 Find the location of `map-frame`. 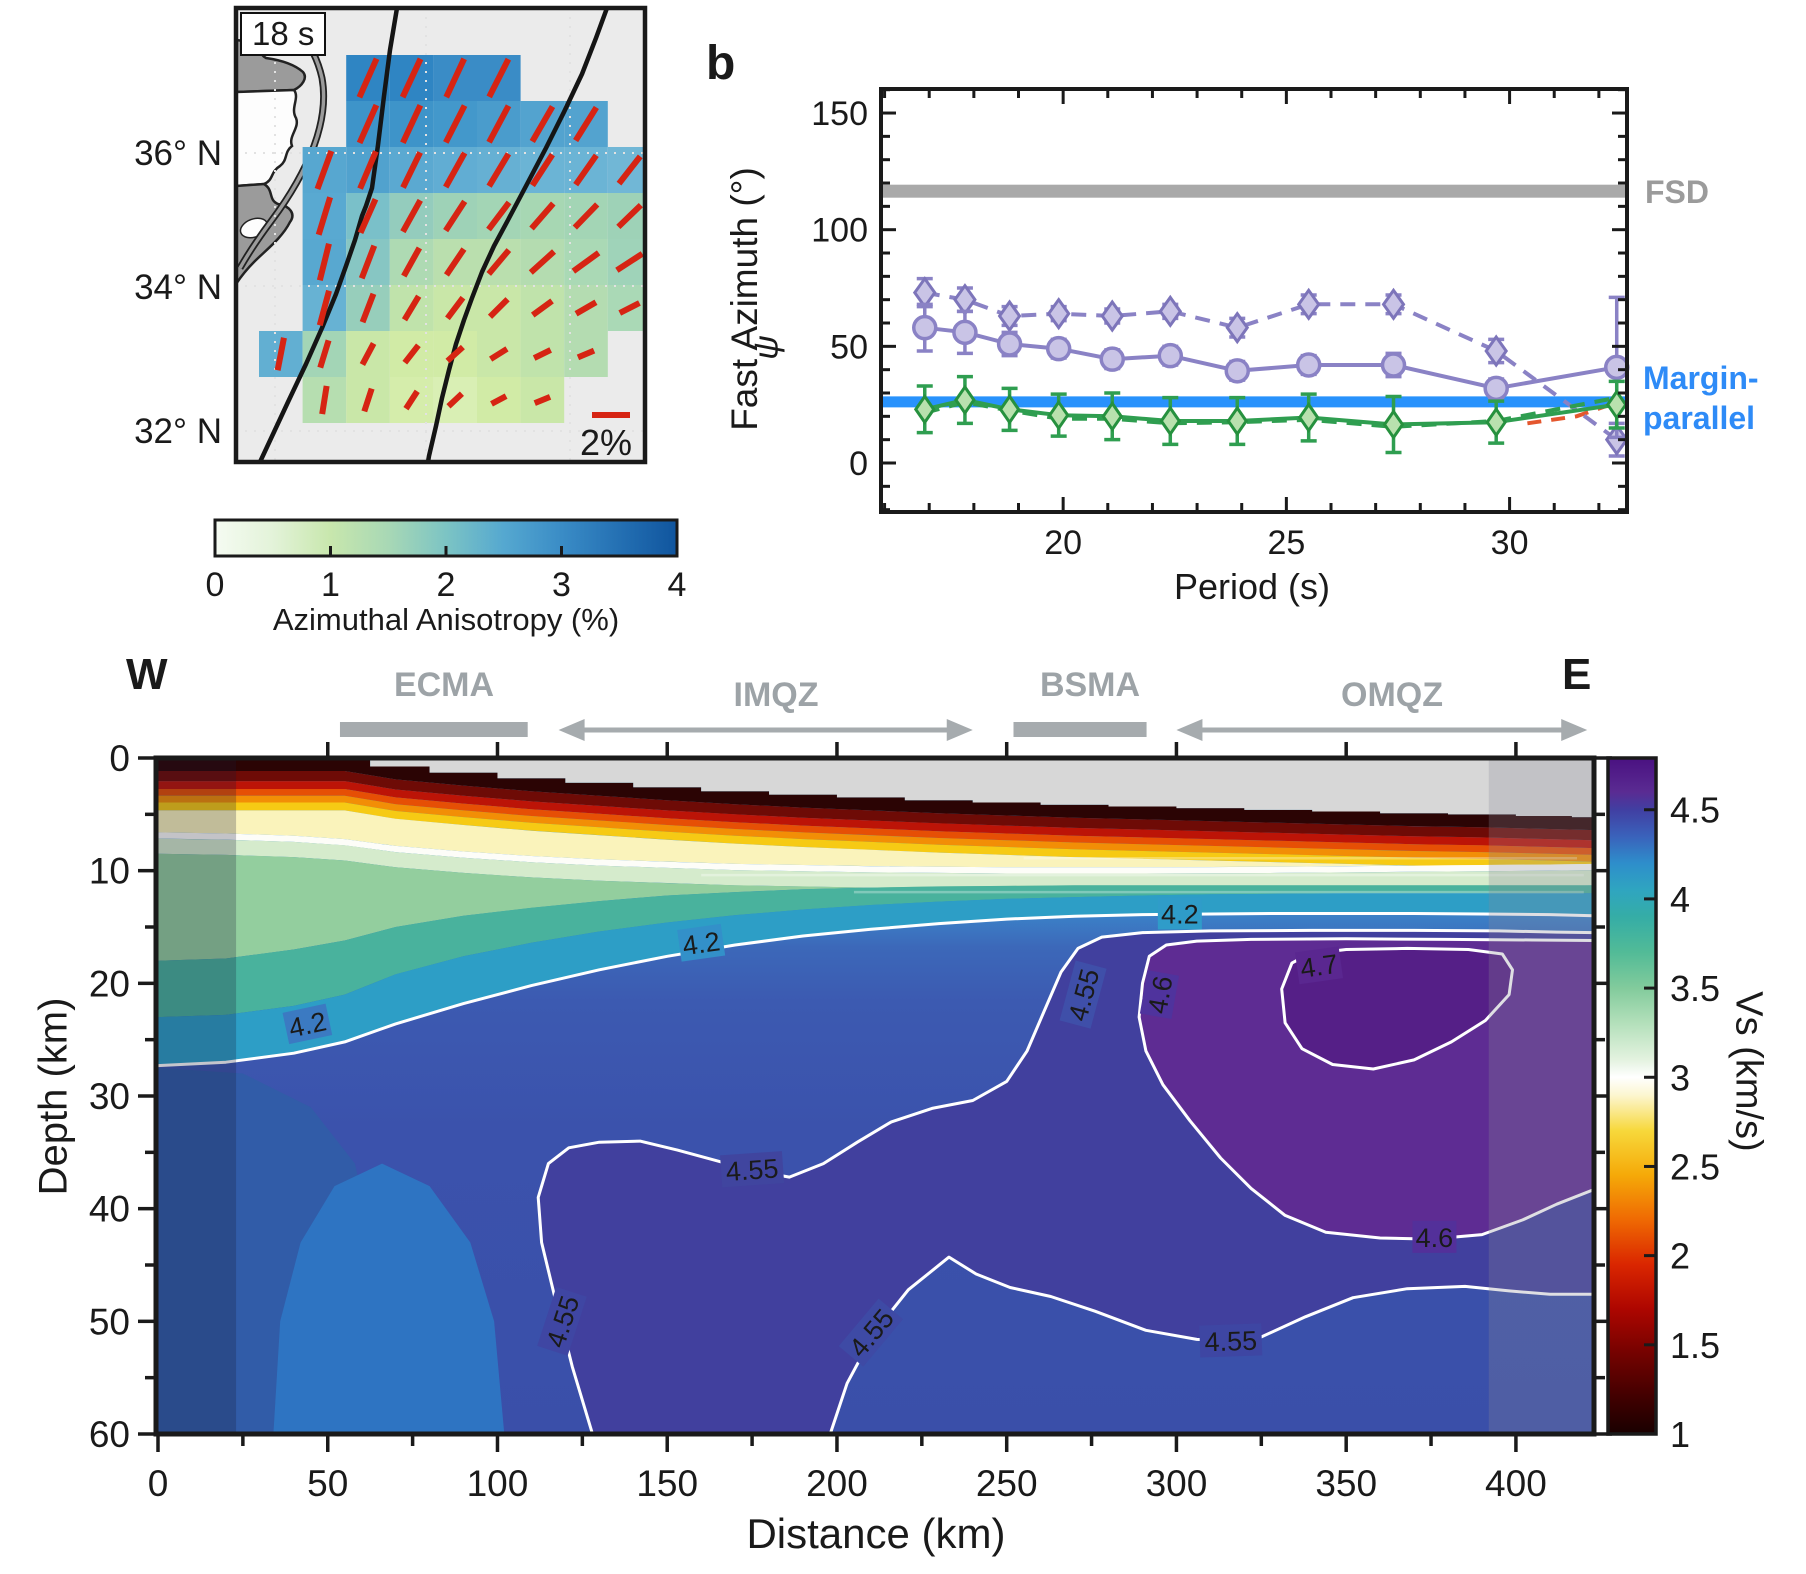

map-frame is located at coordinates (440, 235).